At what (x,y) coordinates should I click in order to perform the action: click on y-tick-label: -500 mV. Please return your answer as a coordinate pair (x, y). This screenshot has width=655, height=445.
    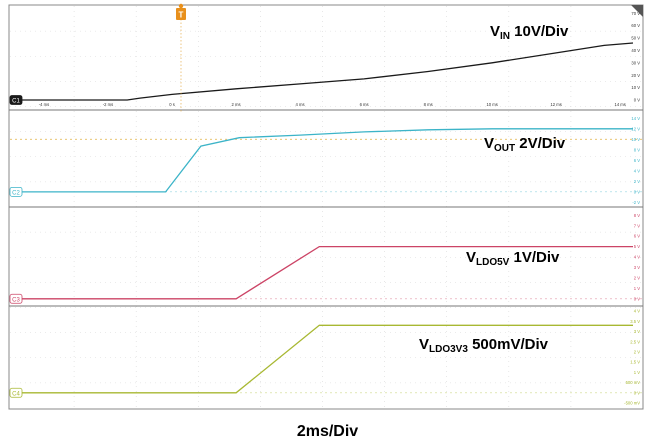
    Looking at the image, I should click on (632, 403).